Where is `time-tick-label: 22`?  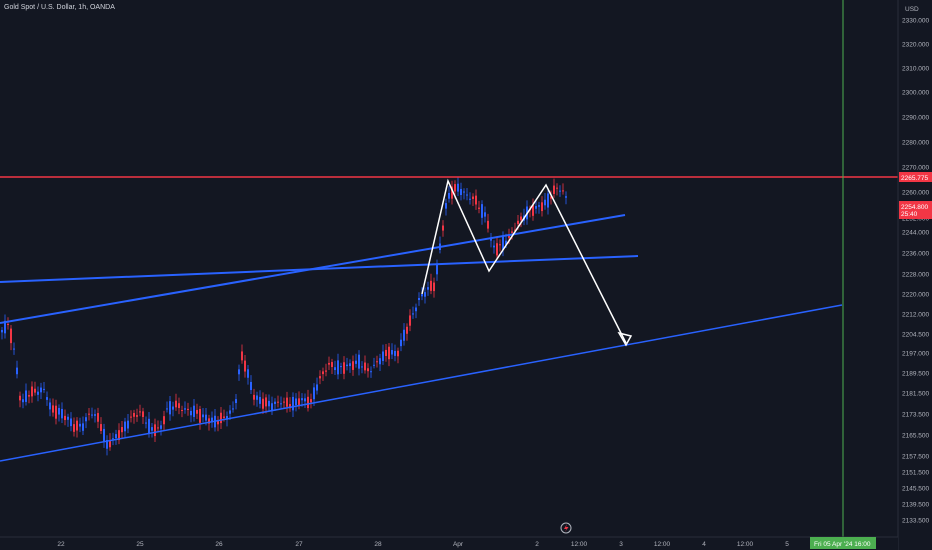 time-tick-label: 22 is located at coordinates (61, 544).